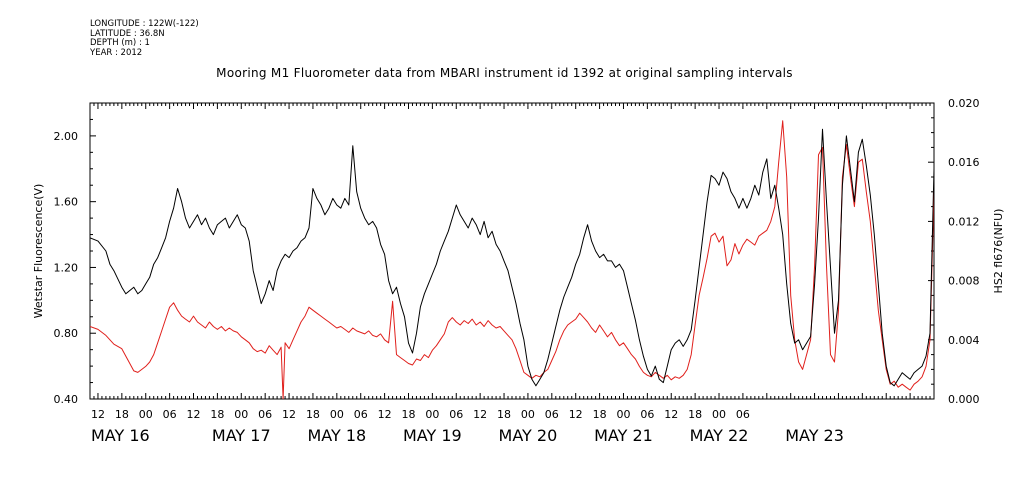 The height and width of the screenshot is (504, 1009). What do you see at coordinates (964, 399) in the screenshot?
I see `y-right-tick-label: 0.000` at bounding box center [964, 399].